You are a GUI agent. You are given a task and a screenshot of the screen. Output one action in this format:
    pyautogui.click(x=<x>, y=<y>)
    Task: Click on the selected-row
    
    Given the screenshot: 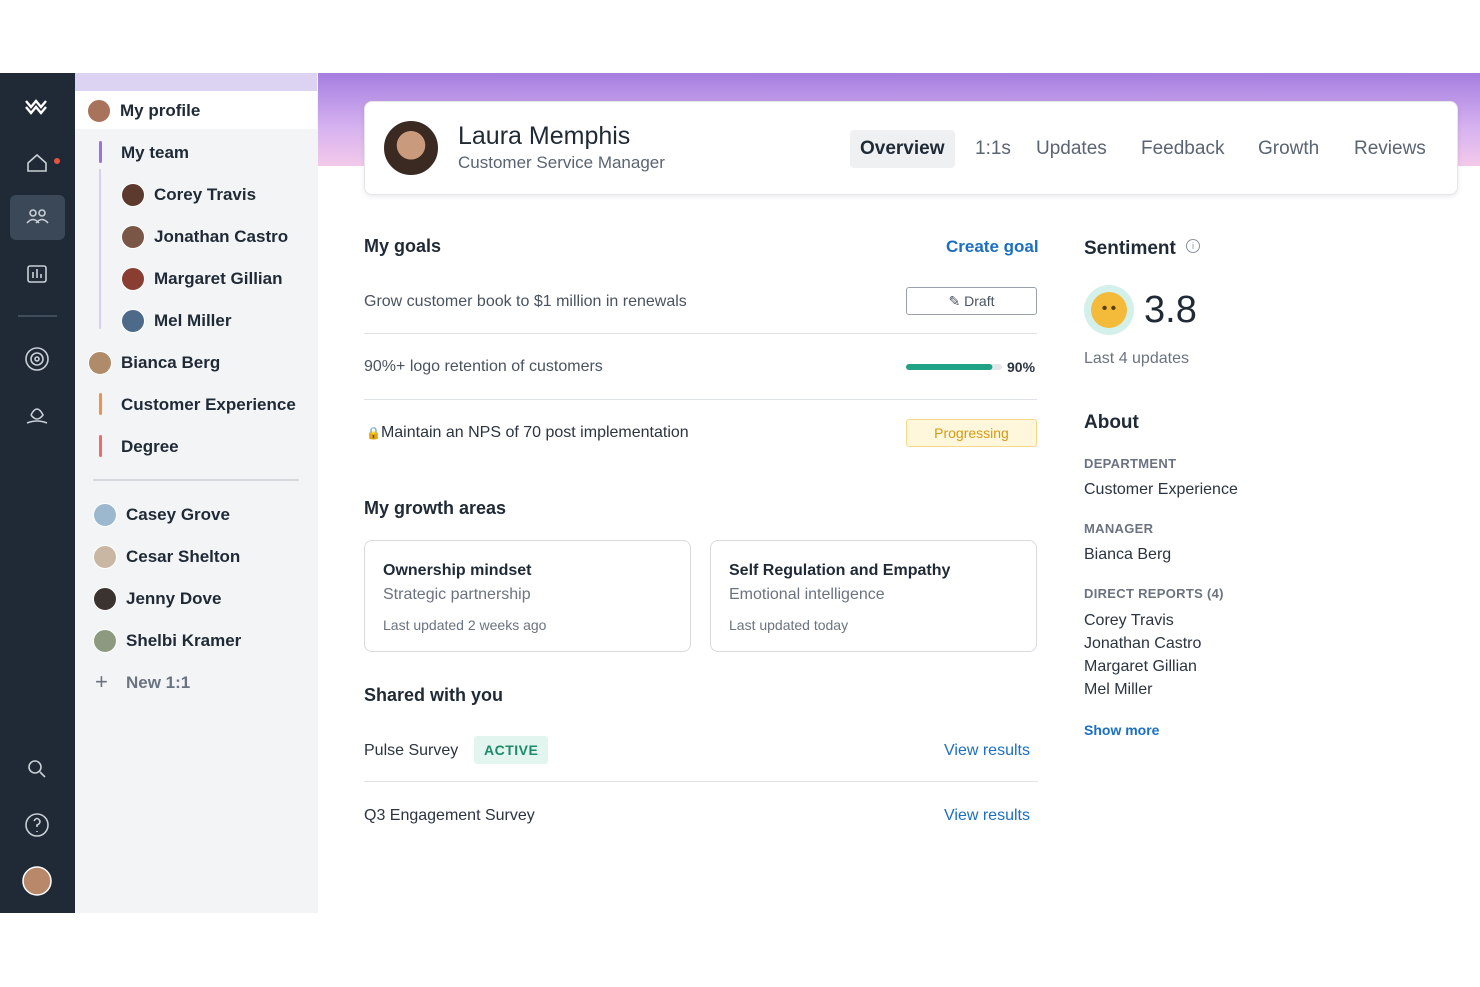 What is the action you would take?
    pyautogui.click(x=196, y=110)
    